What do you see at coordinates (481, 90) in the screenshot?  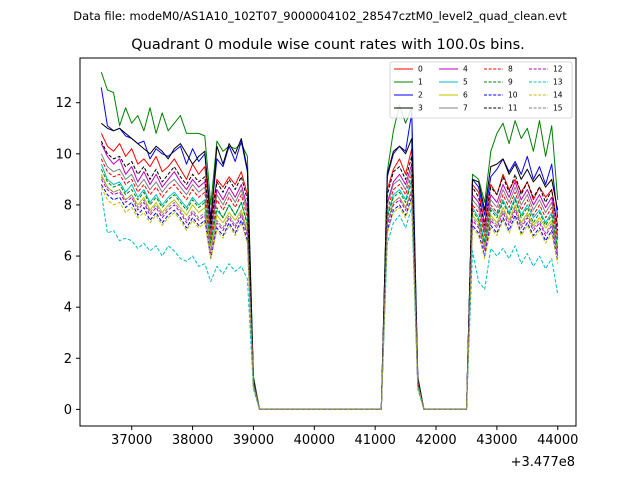 I see `legend-frame` at bounding box center [481, 90].